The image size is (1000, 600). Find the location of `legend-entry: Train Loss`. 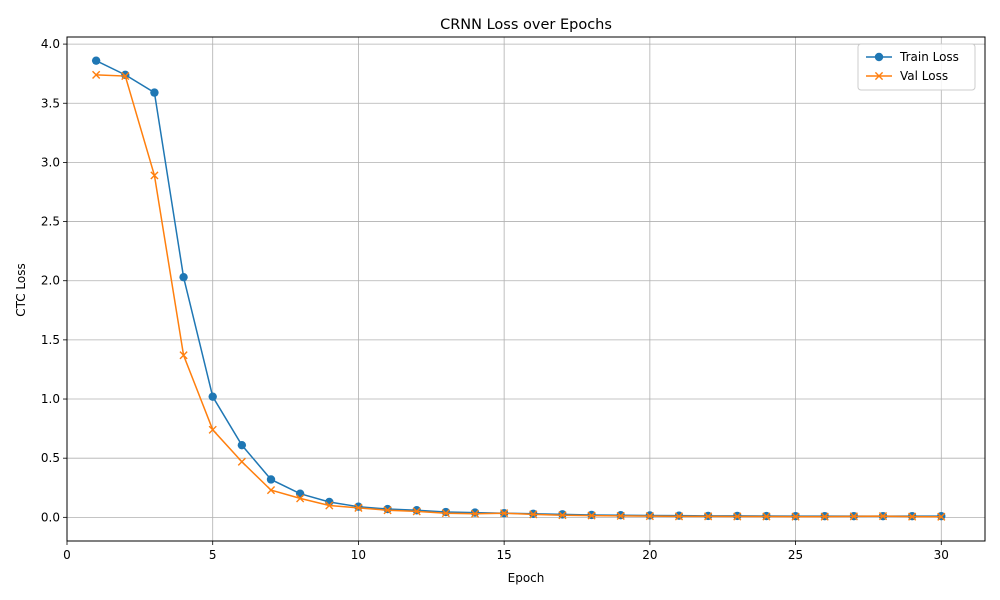

legend-entry: Train Loss is located at coordinates (912, 57).